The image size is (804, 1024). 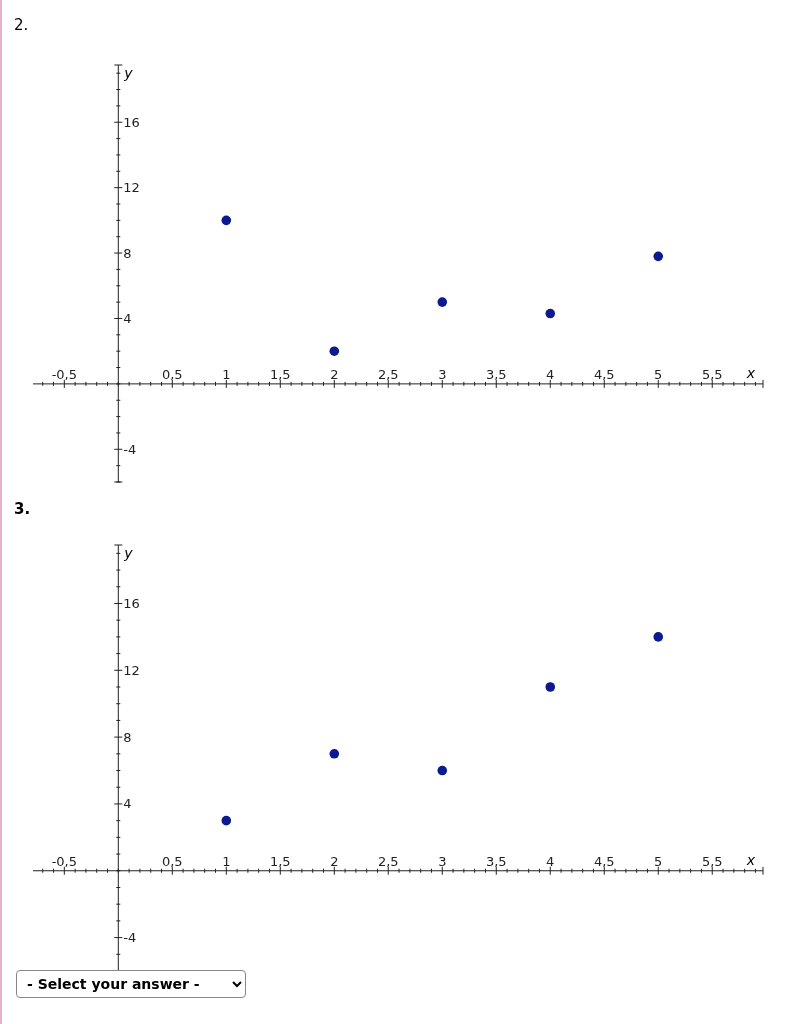 I want to click on chart-title: 3., so click(x=22, y=509).